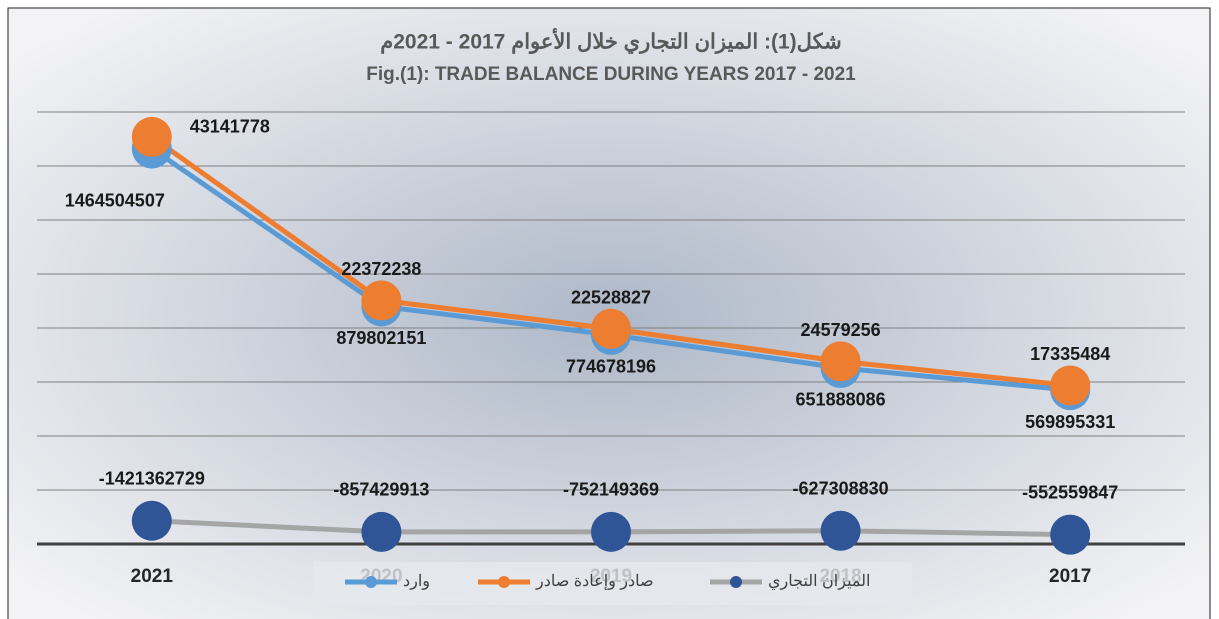 This screenshot has height=619, width=1219. I want to click on data-label: 24579256, so click(841, 330).